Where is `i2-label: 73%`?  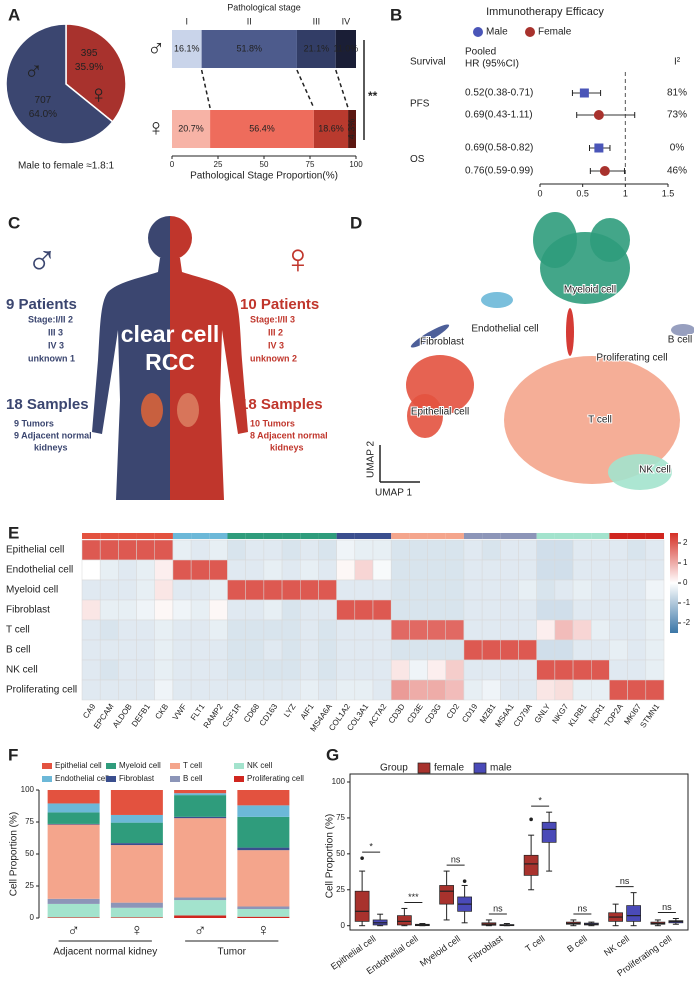 i2-label: 73% is located at coordinates (677, 115).